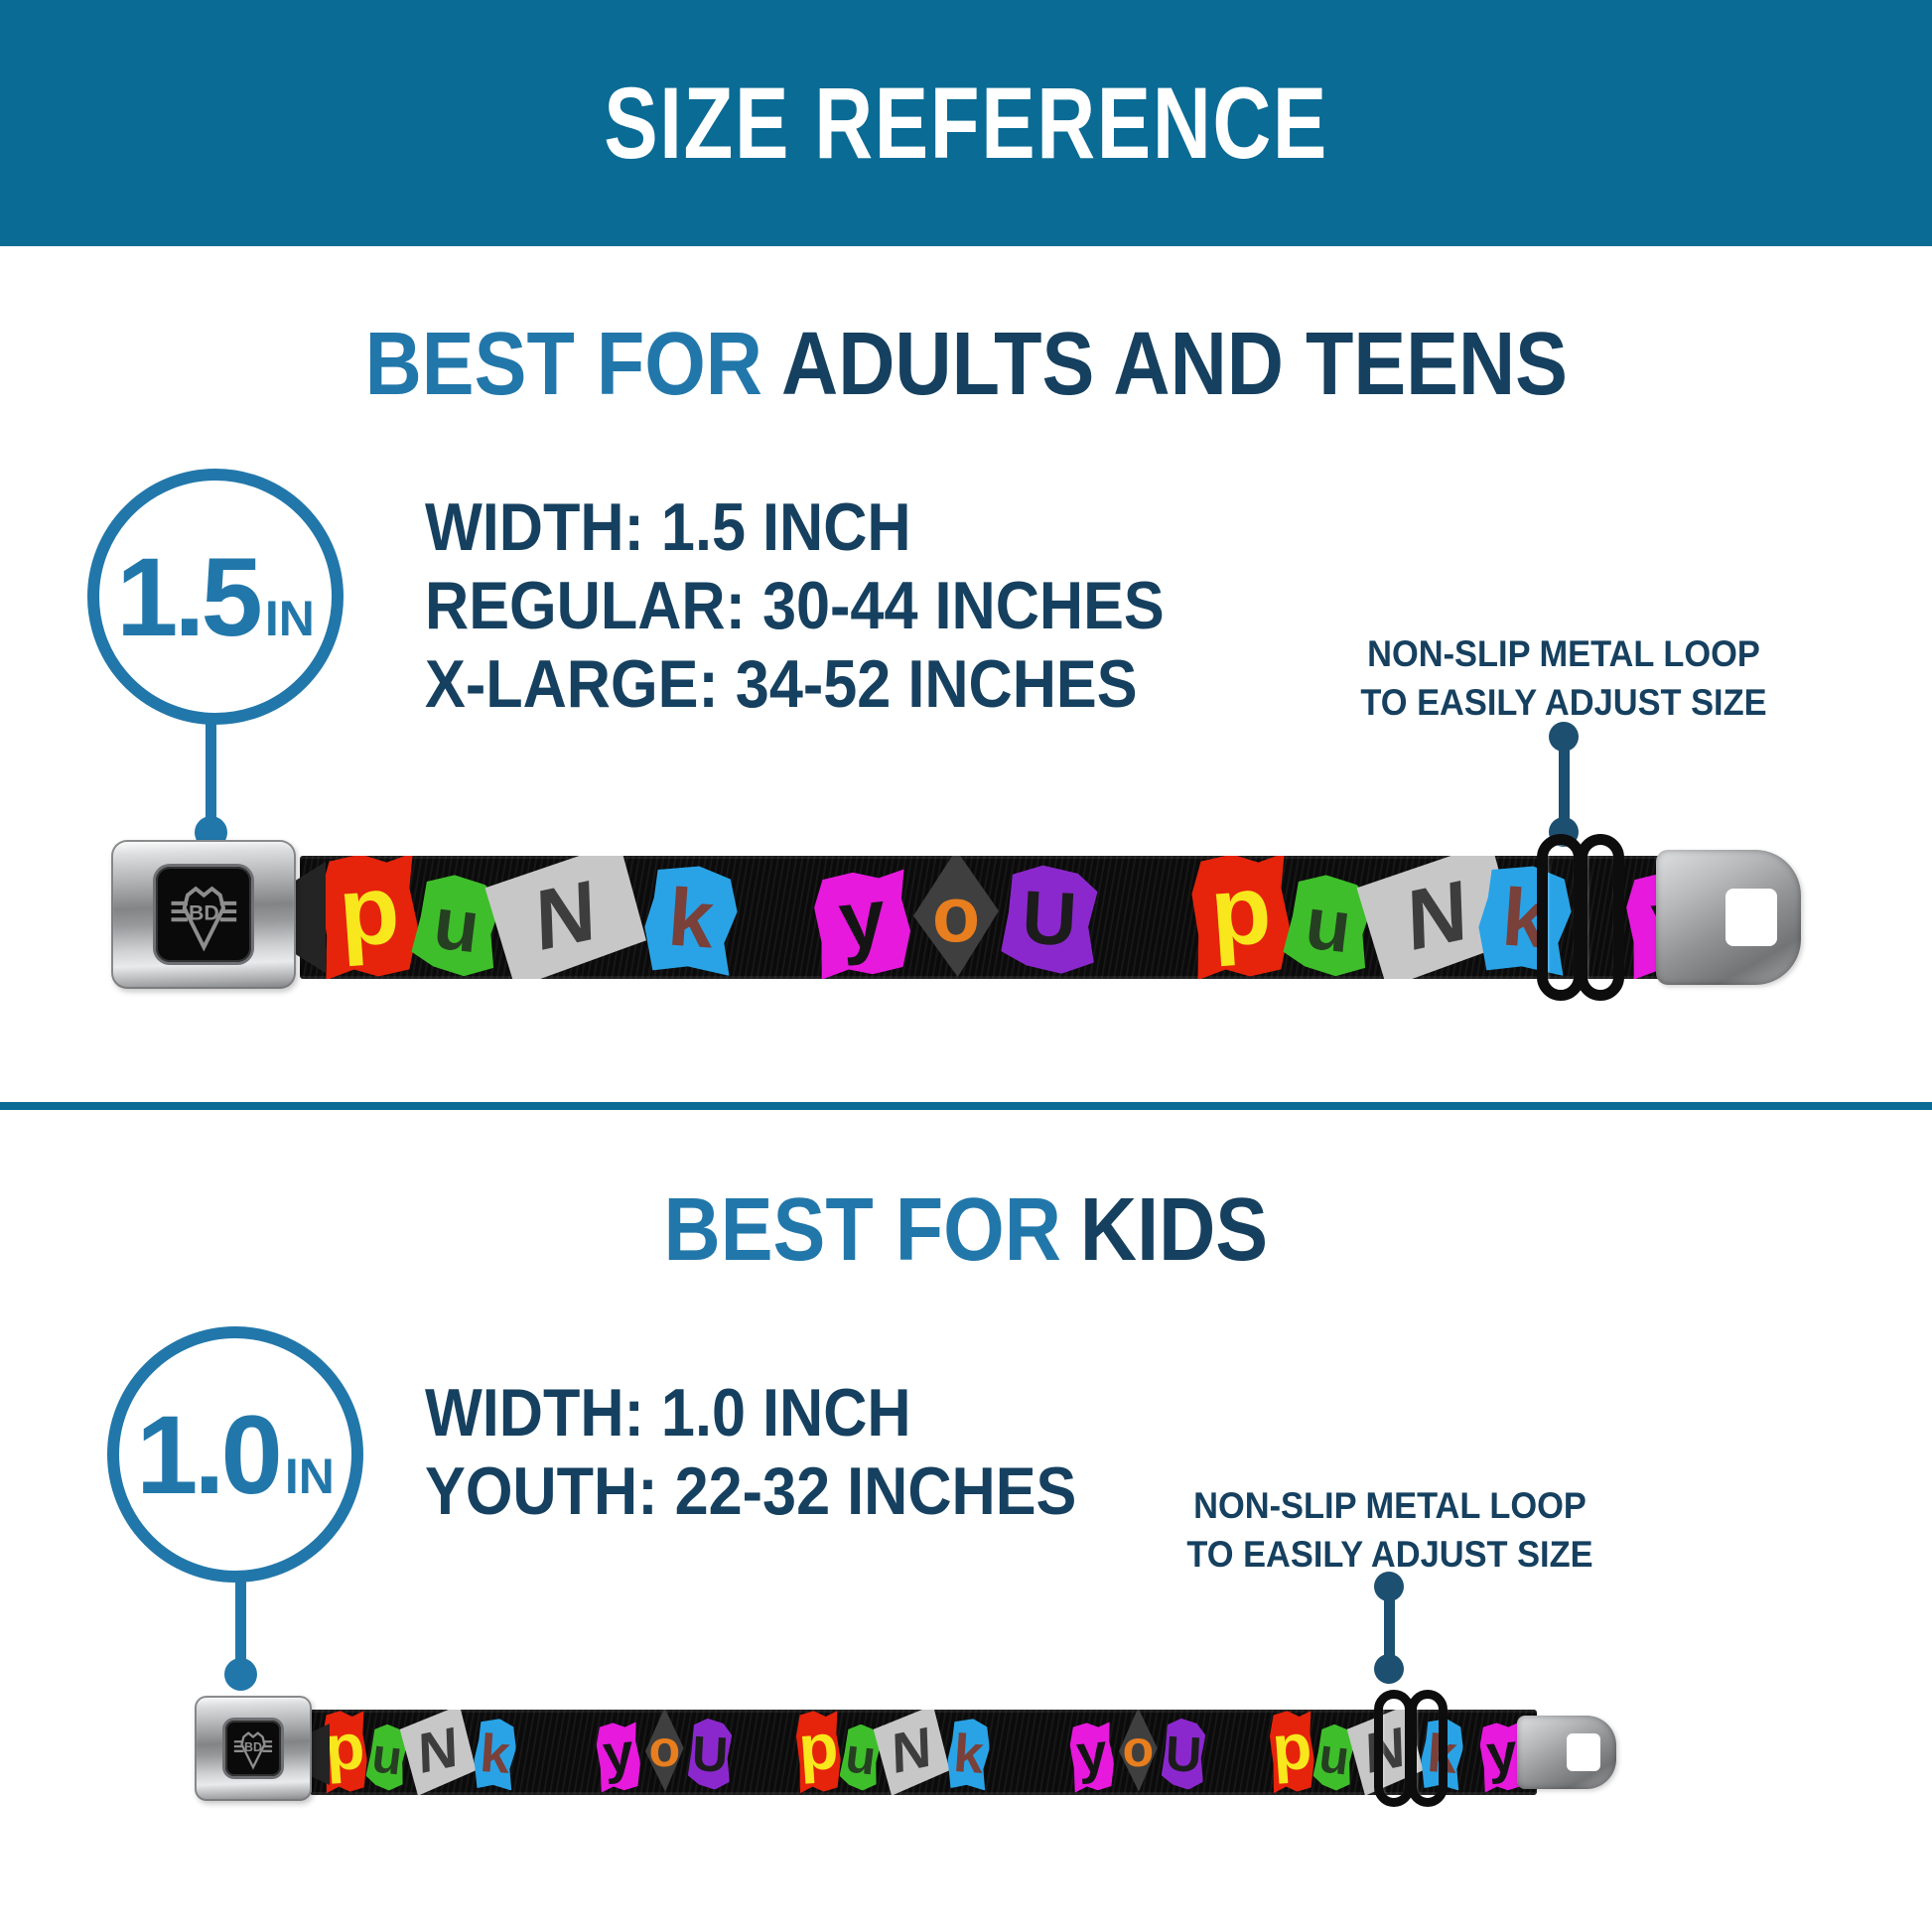 This screenshot has width=1932, height=1932. What do you see at coordinates (308, 918) in the screenshot?
I see `buckle-strap-joint` at bounding box center [308, 918].